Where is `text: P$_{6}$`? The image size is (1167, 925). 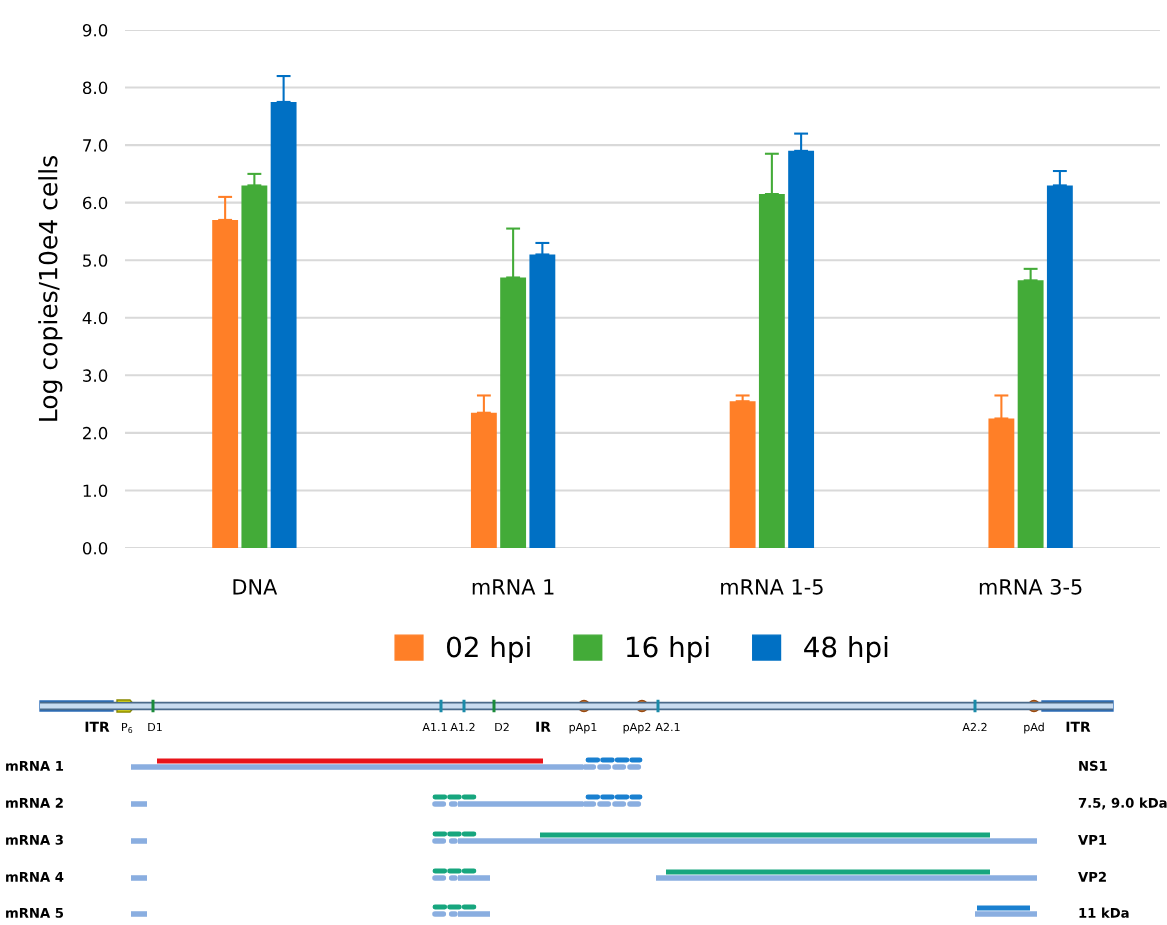 text: P$_{6}$ is located at coordinates (127, 727).